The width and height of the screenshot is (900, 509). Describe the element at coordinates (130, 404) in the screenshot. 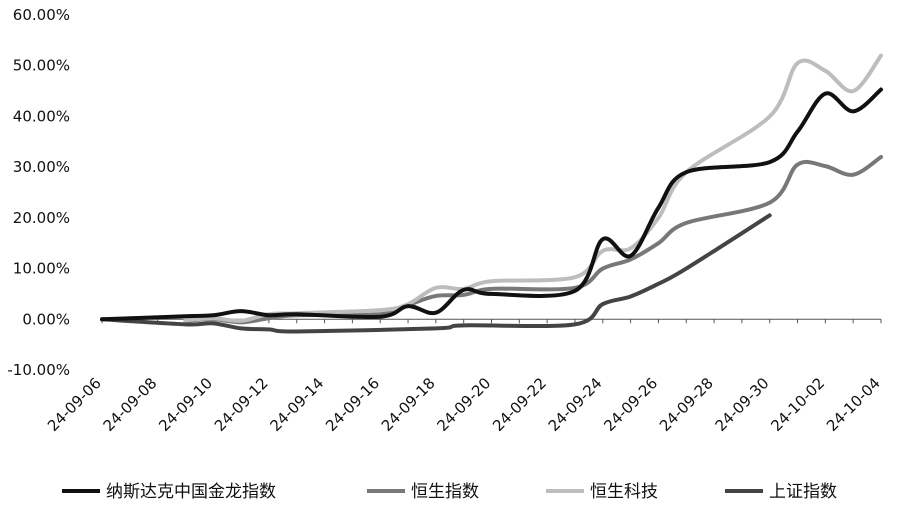

I see `x-tick-label: 24-09-08` at that location.